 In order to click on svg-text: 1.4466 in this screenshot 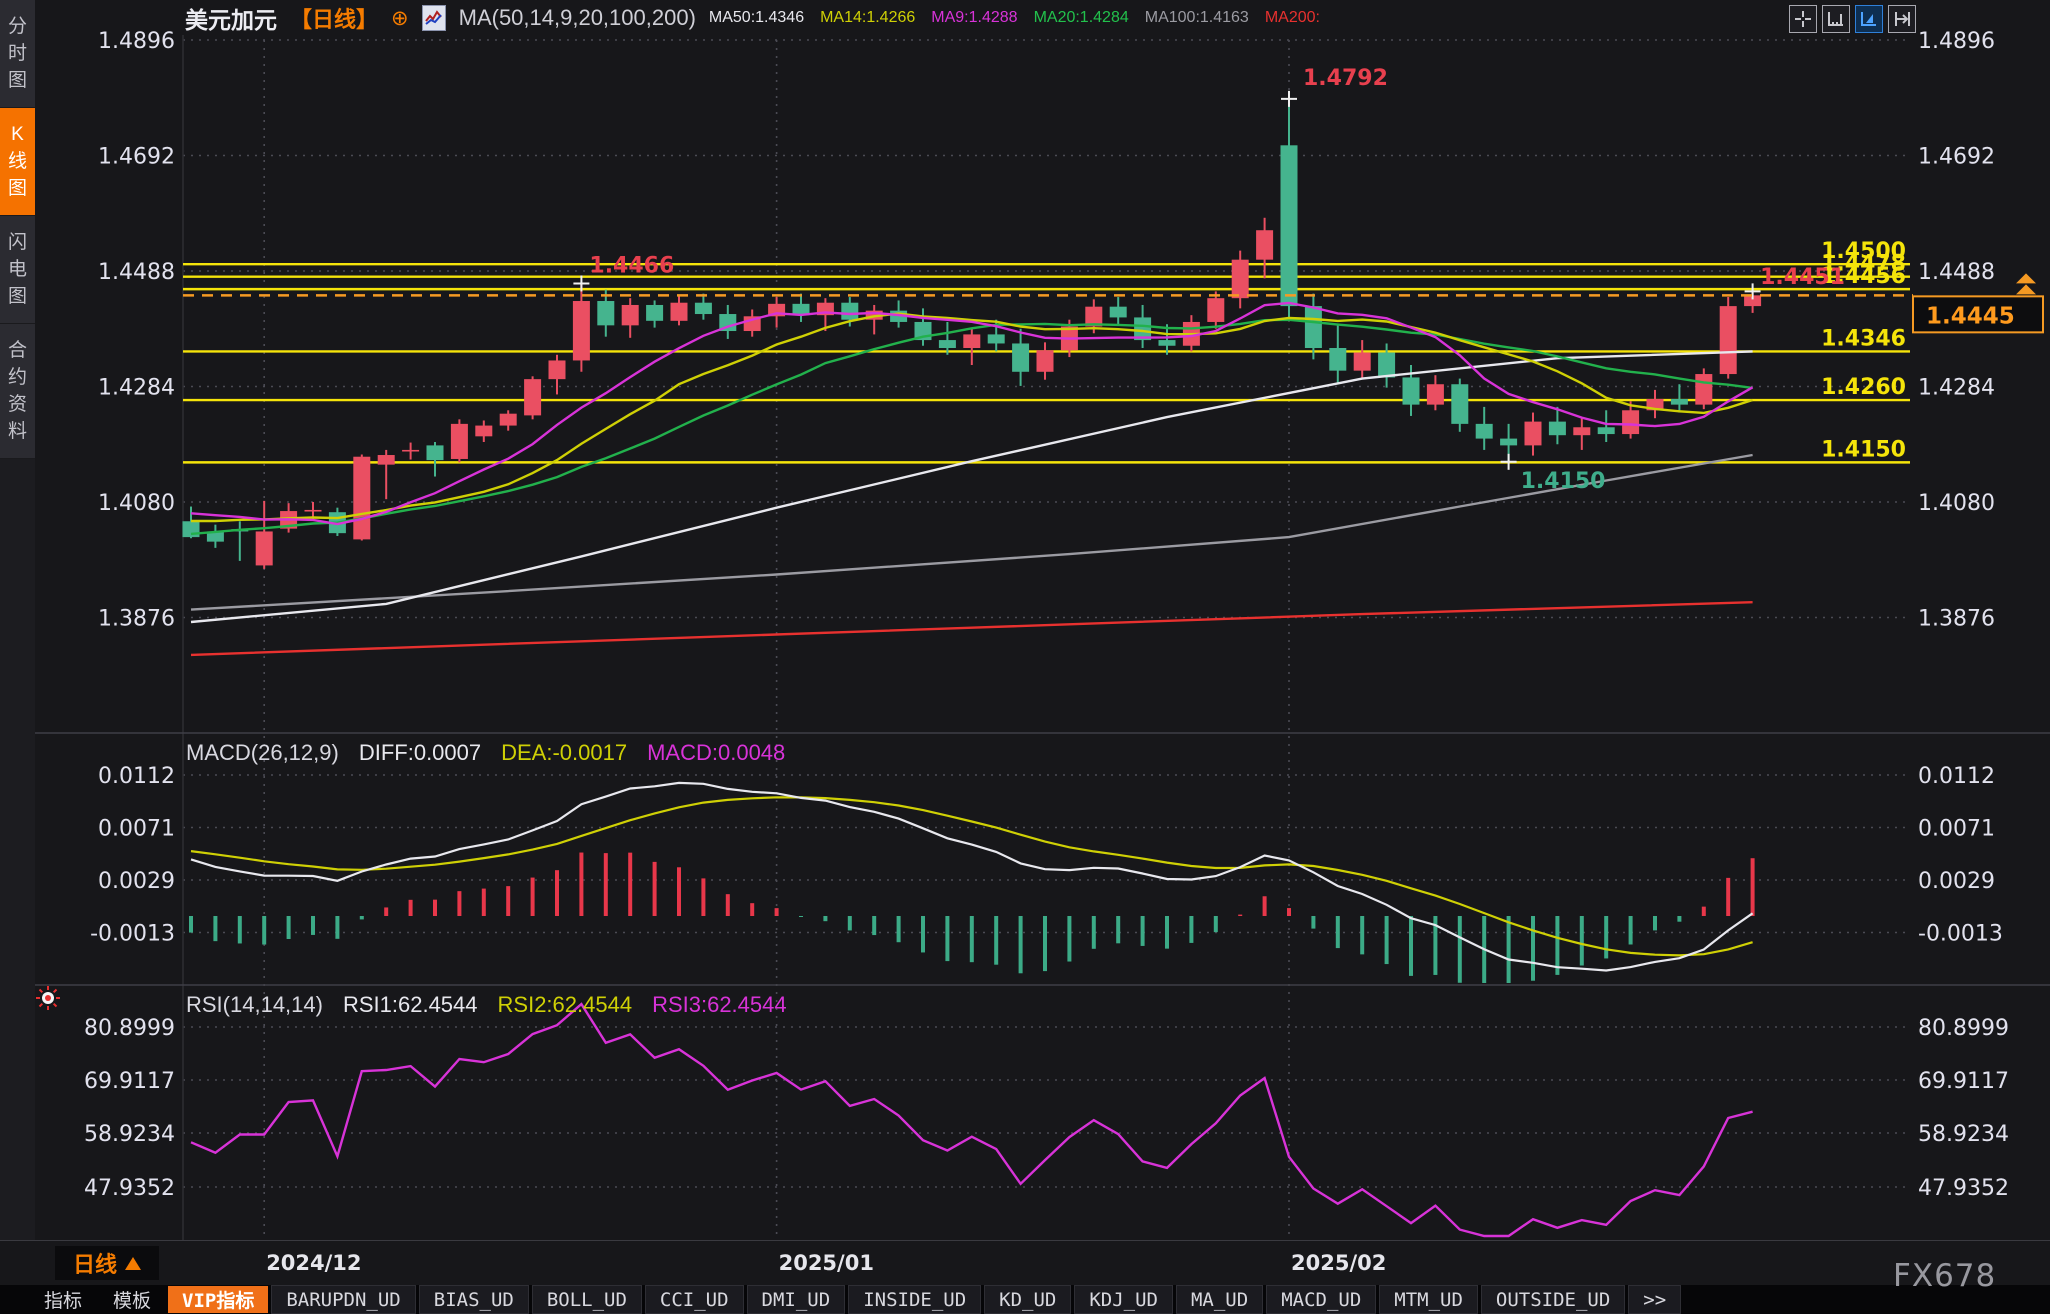, I will do `click(631, 265)`.